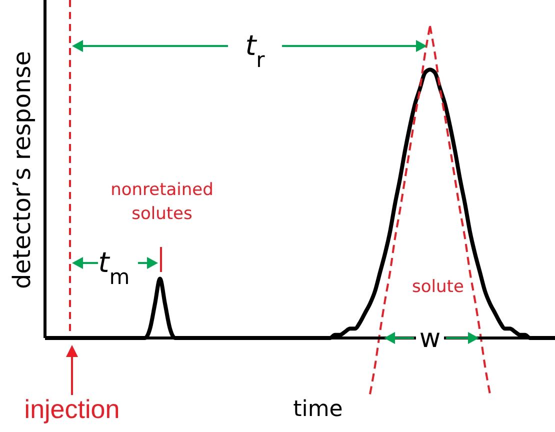  I want to click on annotation: injection, so click(72, 409).